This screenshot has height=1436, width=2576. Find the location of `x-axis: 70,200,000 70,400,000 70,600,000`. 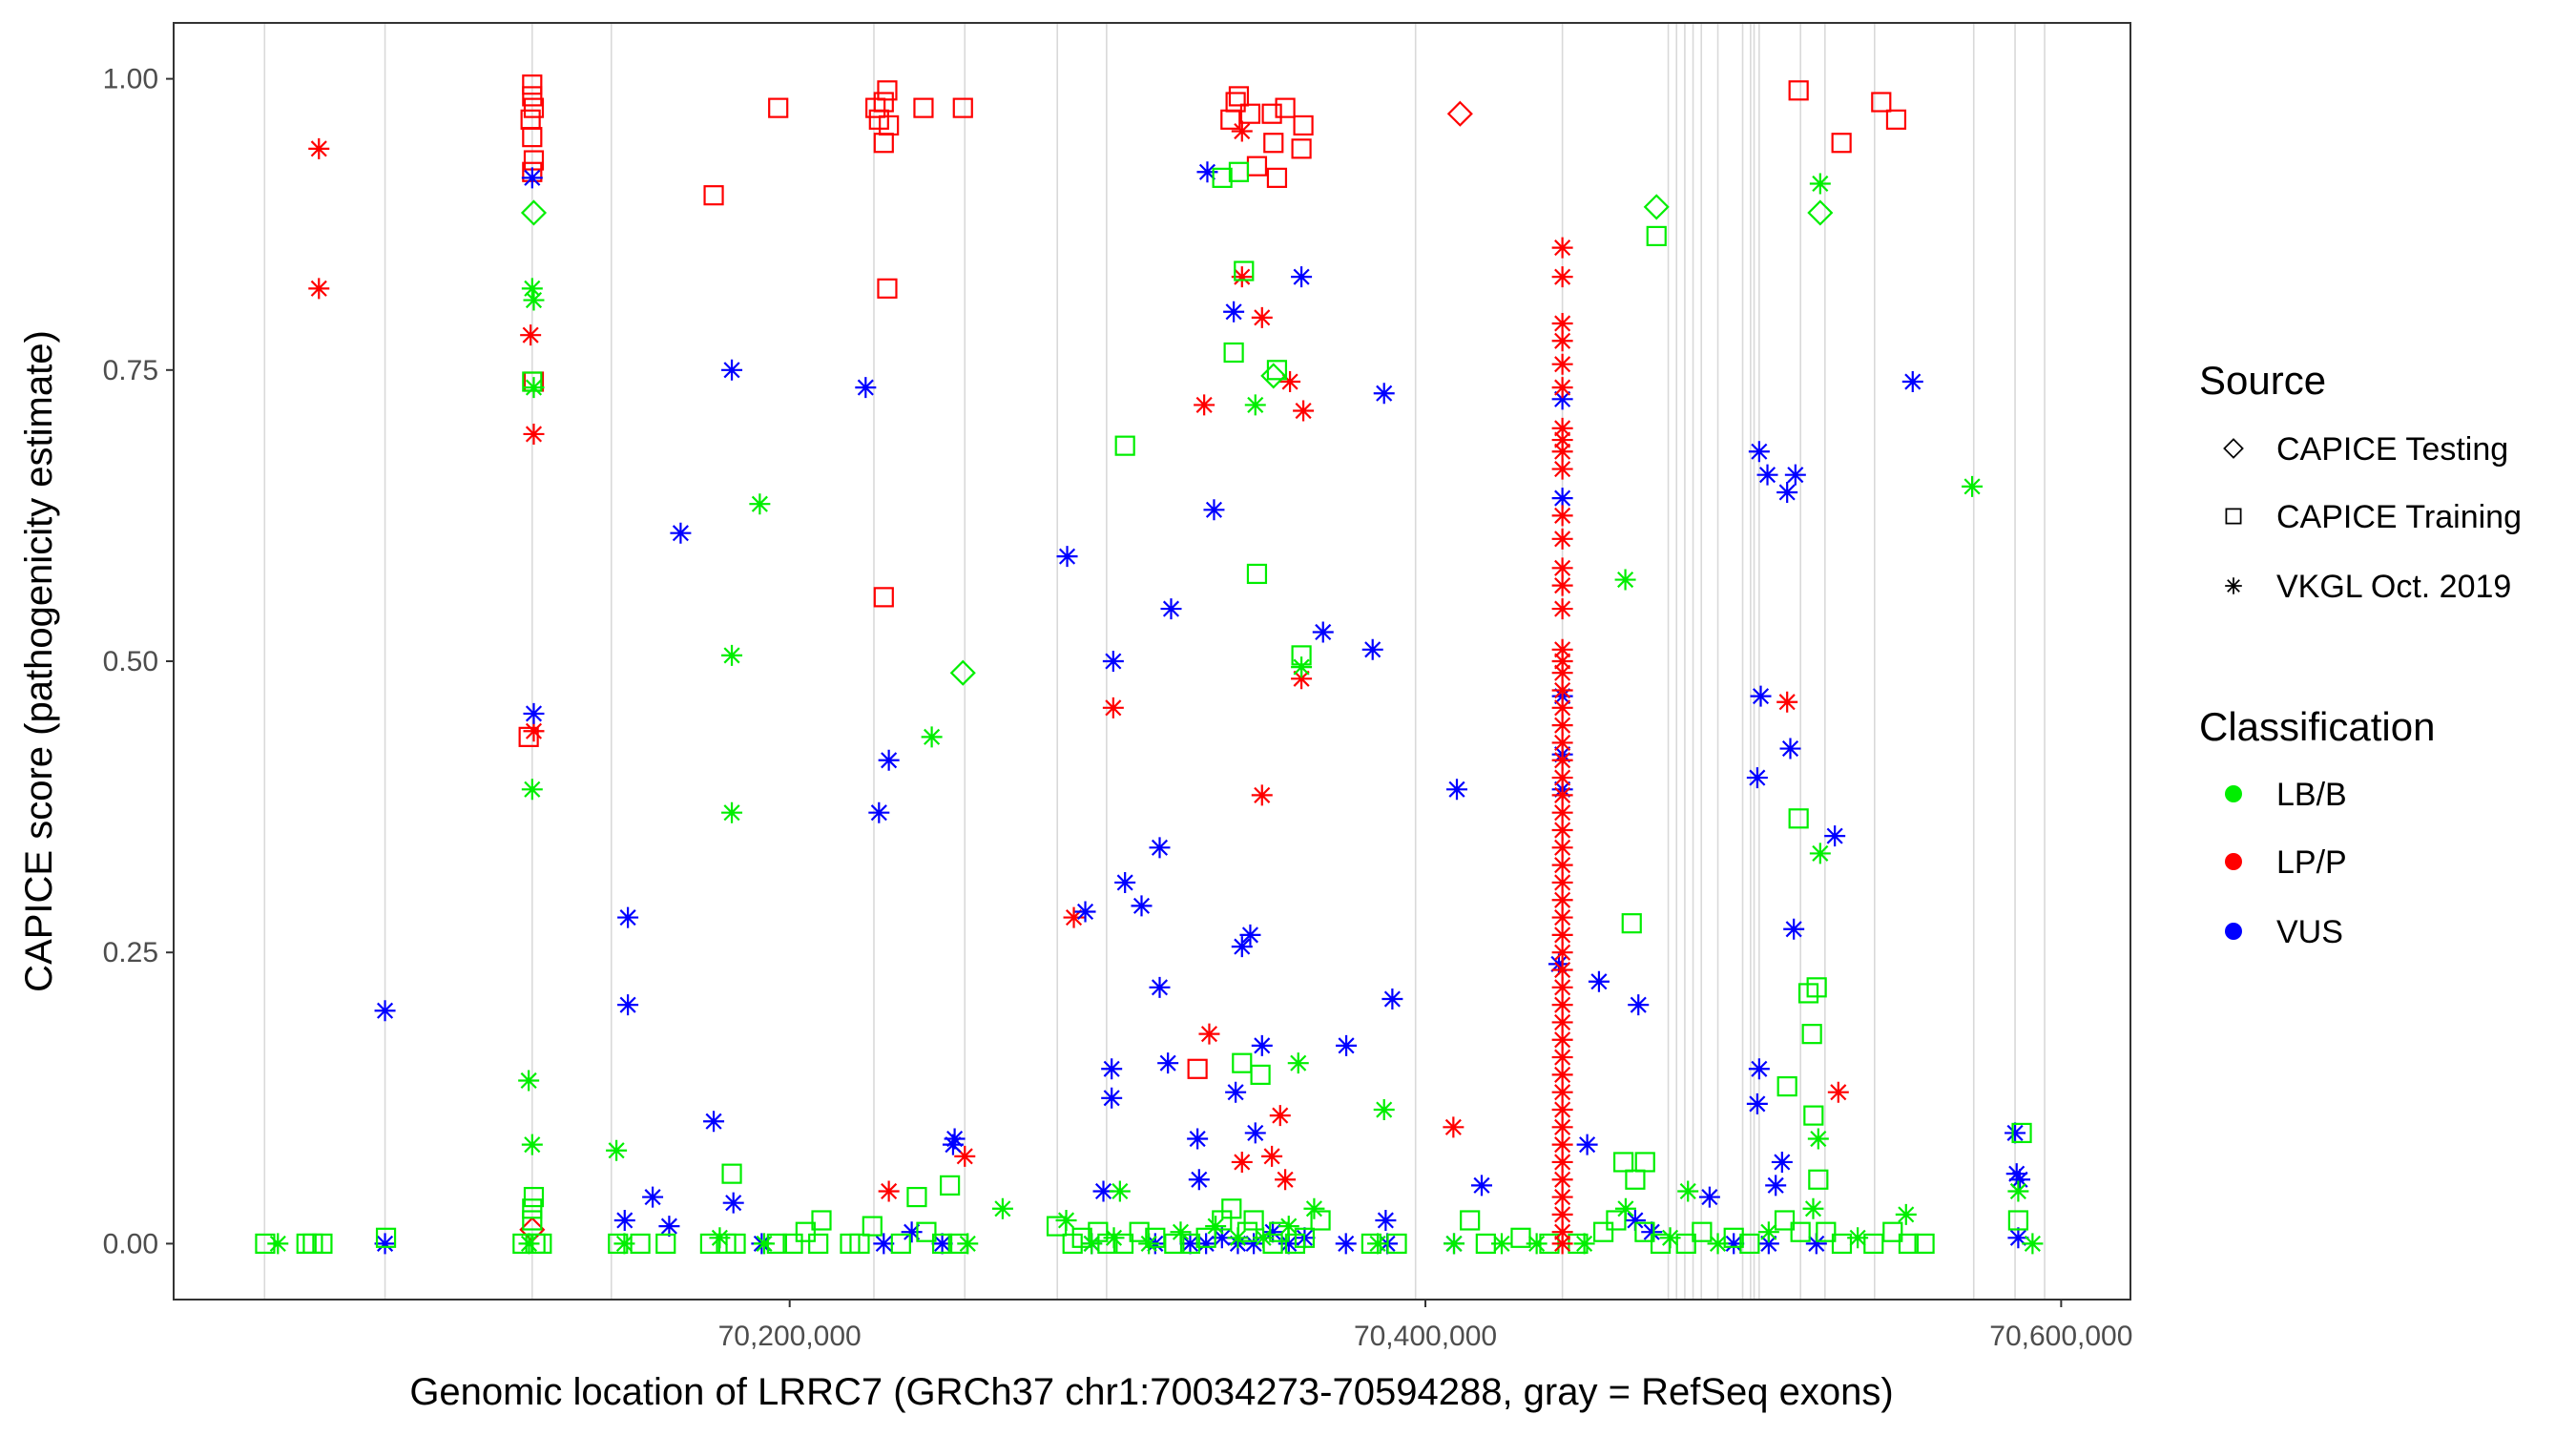

x-axis: 70,200,000 70,400,000 70,600,000 is located at coordinates (1425, 1326).